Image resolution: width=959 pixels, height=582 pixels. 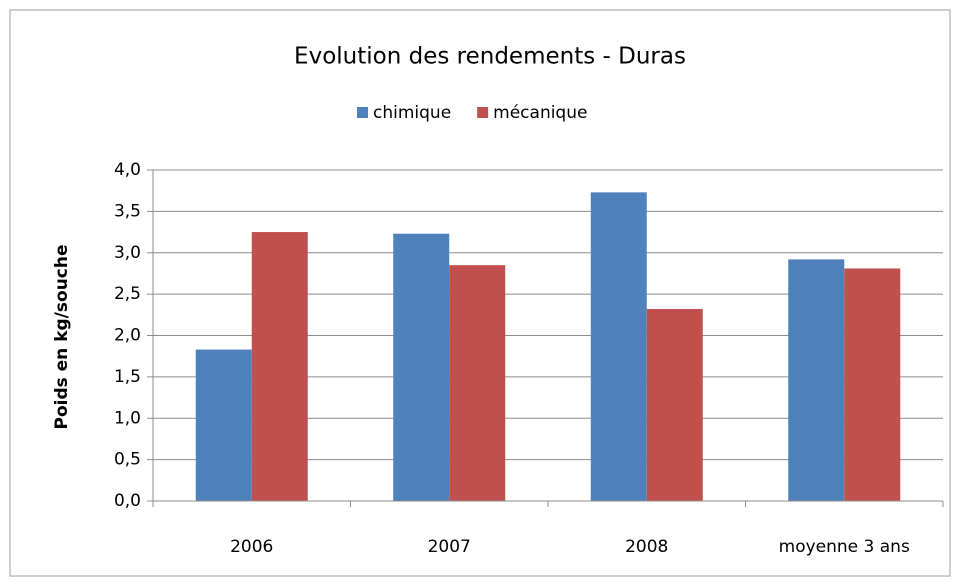 I want to click on y-tick-label: 0,5, so click(x=127, y=460).